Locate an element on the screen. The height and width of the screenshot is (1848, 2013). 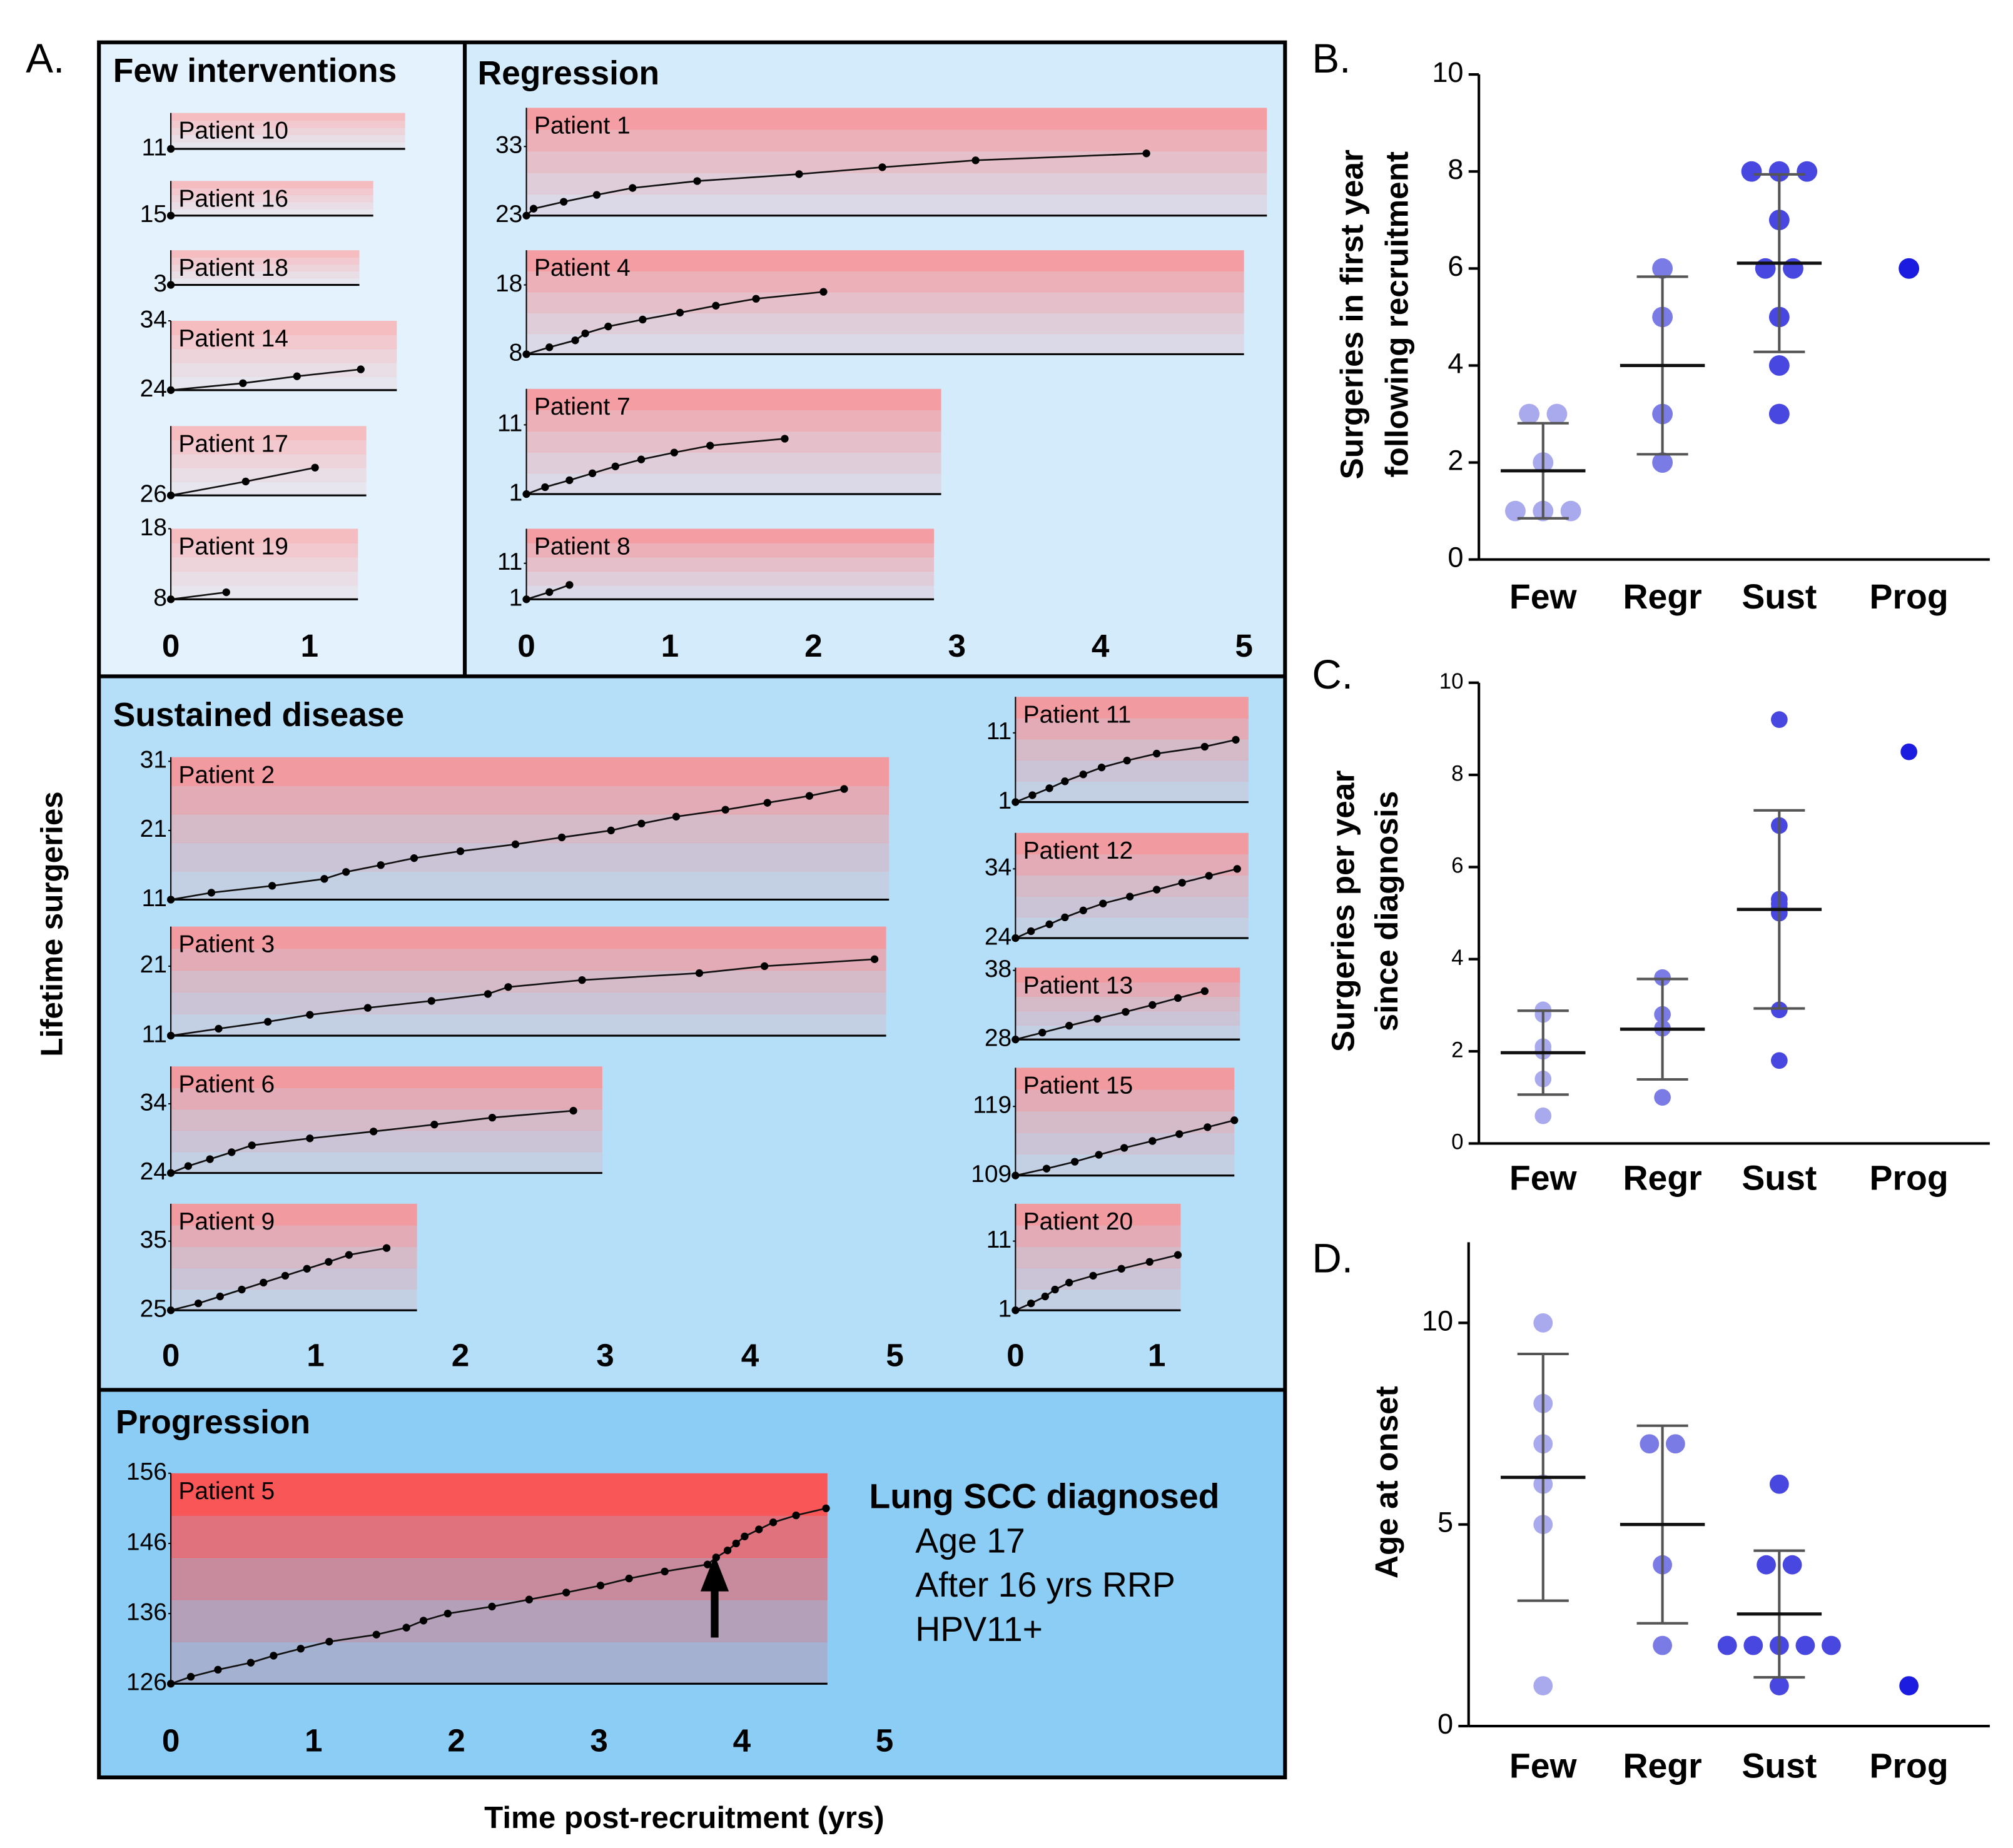
y-tick-label: 10 is located at coordinates (1447, 72).